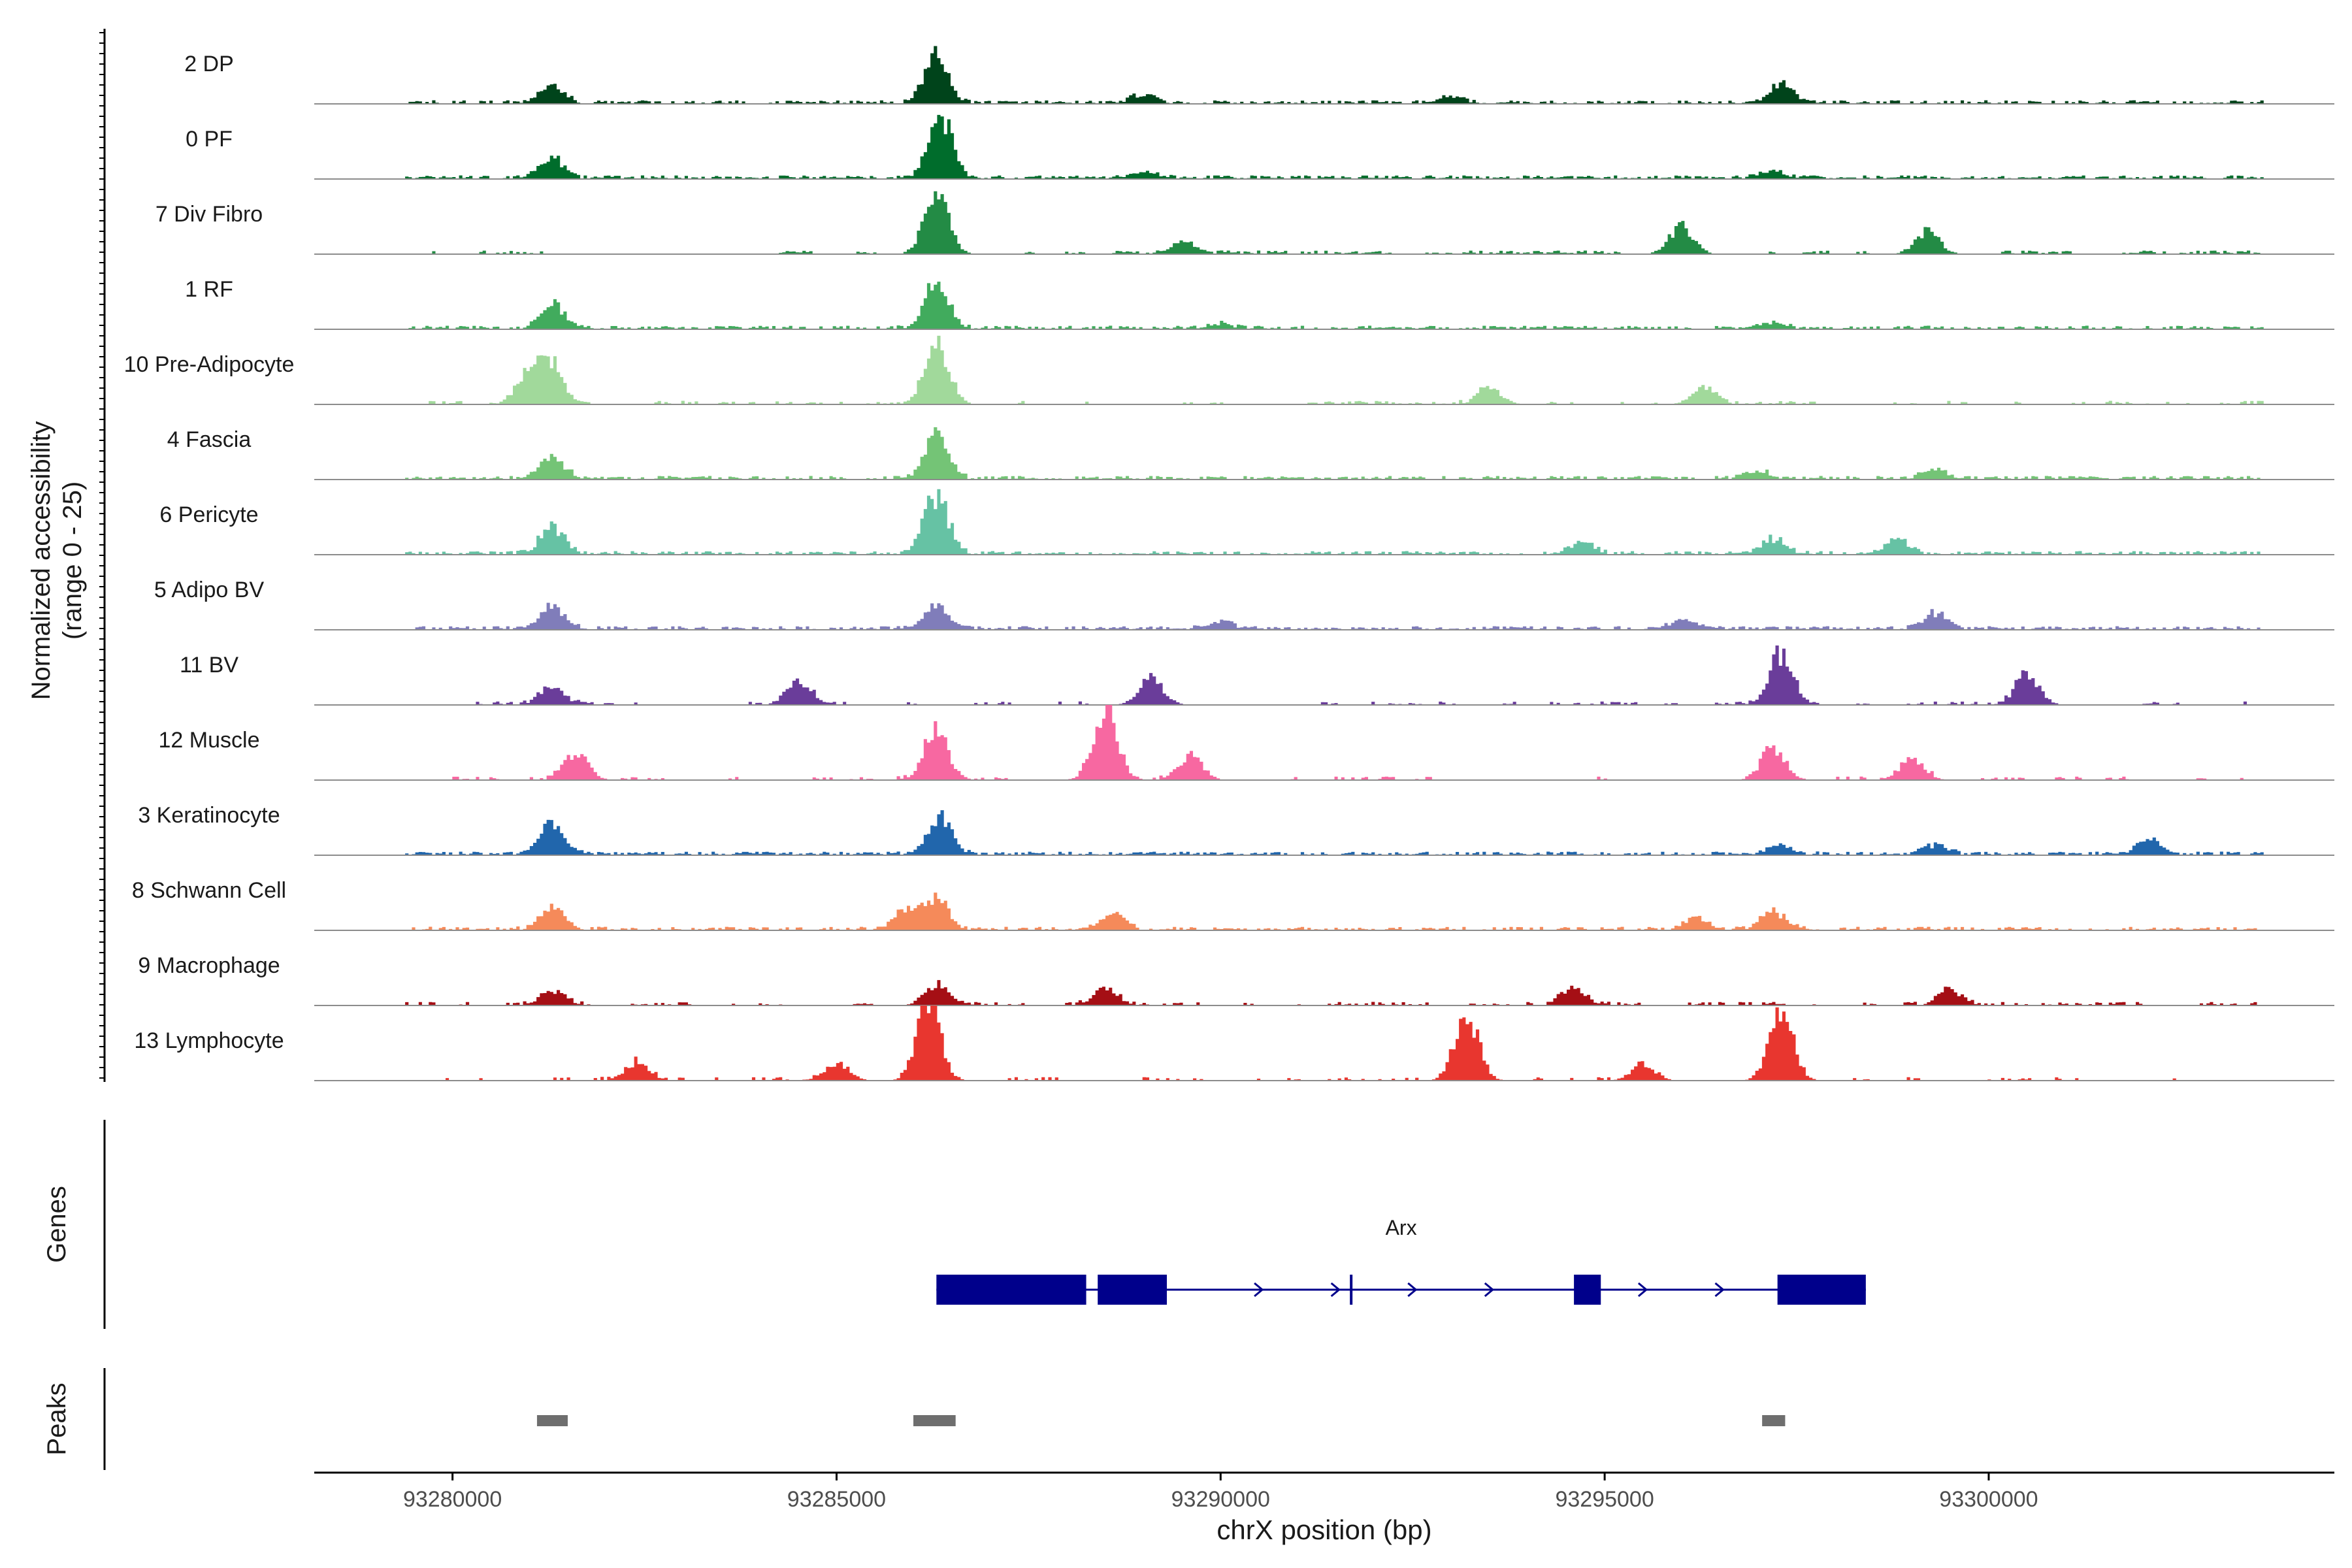  I want to click on x-tick-label: 93300000, so click(1988, 1499).